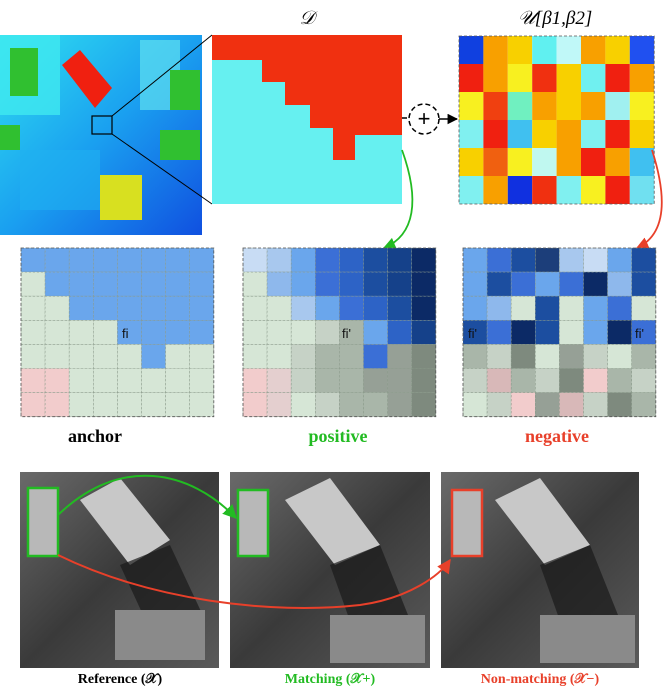  I want to click on positive-grid, so click(339, 332).